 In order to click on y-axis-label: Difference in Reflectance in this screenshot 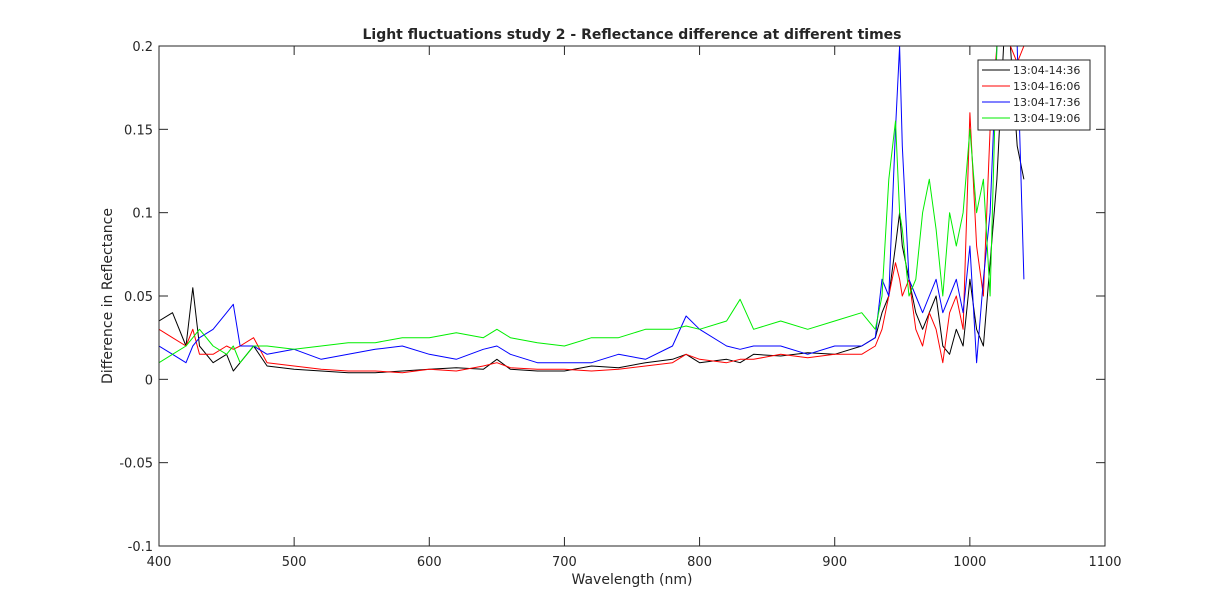, I will do `click(108, 296)`.